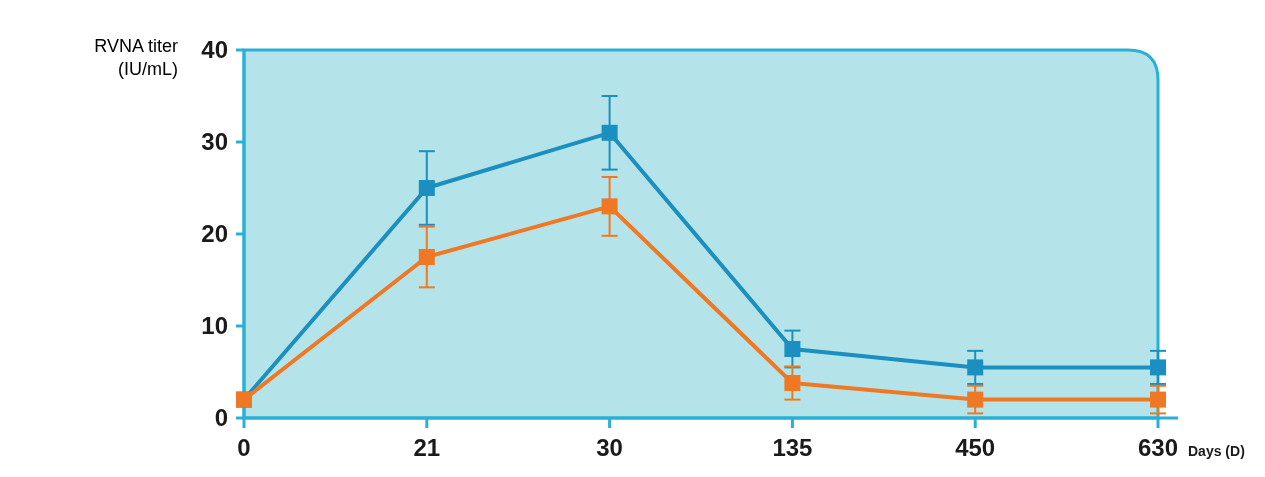 This screenshot has height=477, width=1265. I want to click on x-tick-label: 450, so click(975, 447).